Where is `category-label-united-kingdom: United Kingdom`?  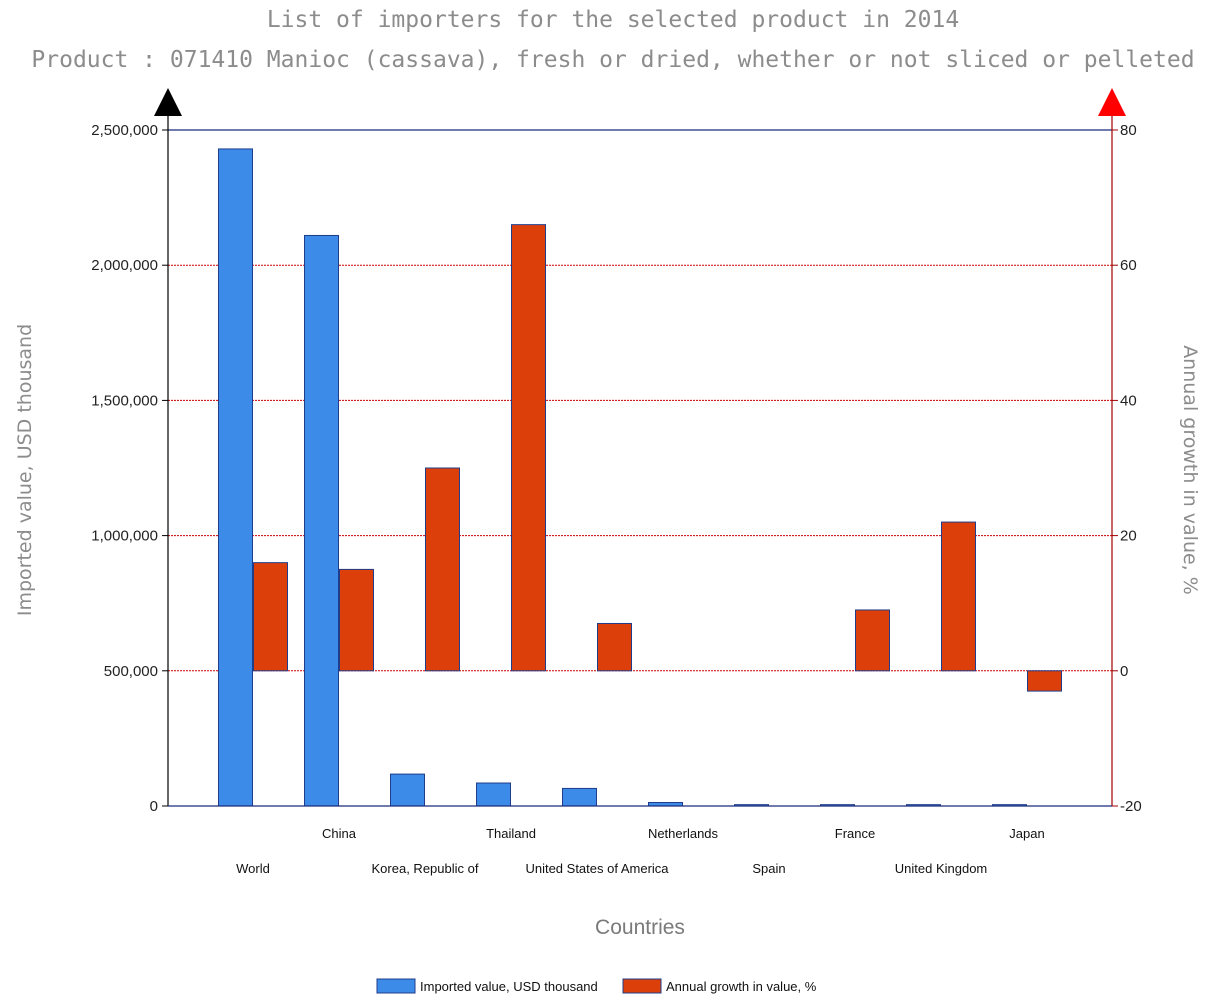 category-label-united-kingdom: United Kingdom is located at coordinates (941, 868).